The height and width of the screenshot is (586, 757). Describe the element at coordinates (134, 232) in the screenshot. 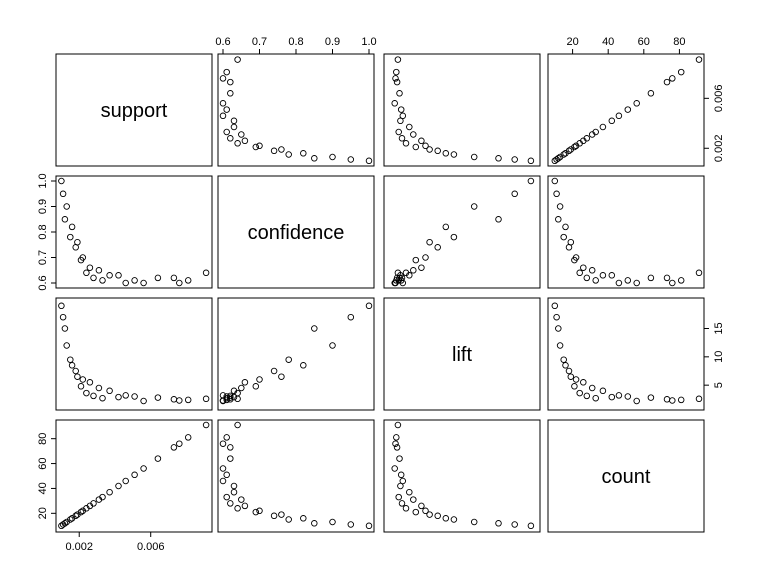

I see `panel-confidence-vs-support` at that location.